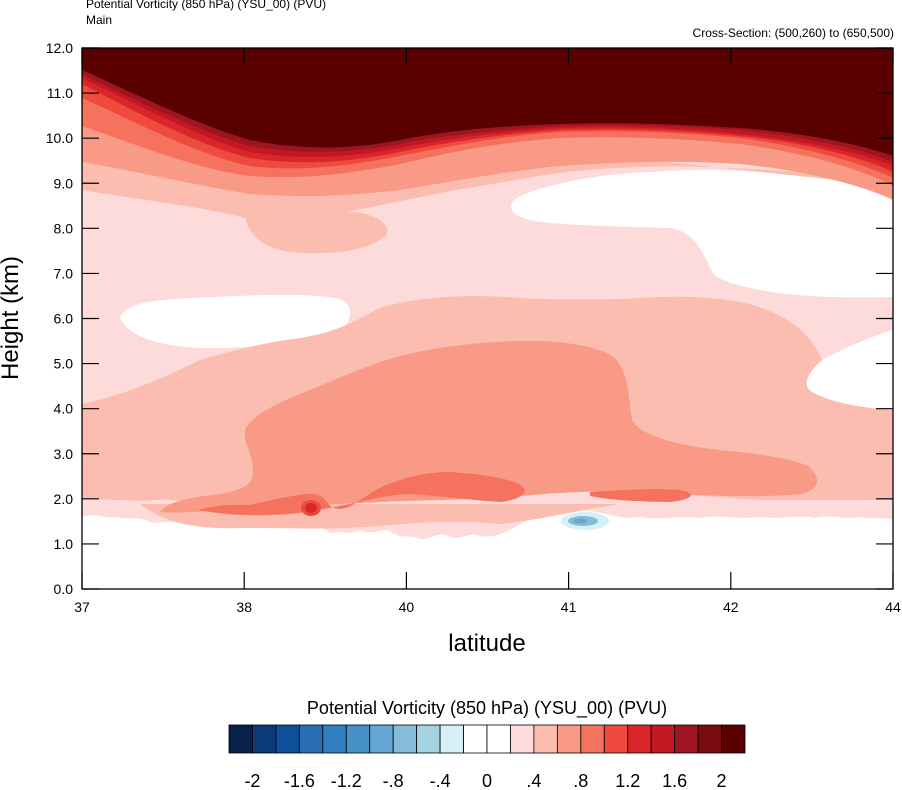 Image resolution: width=902 pixels, height=790 pixels. What do you see at coordinates (580, 780) in the screenshot?
I see `colorbar-label: .8` at bounding box center [580, 780].